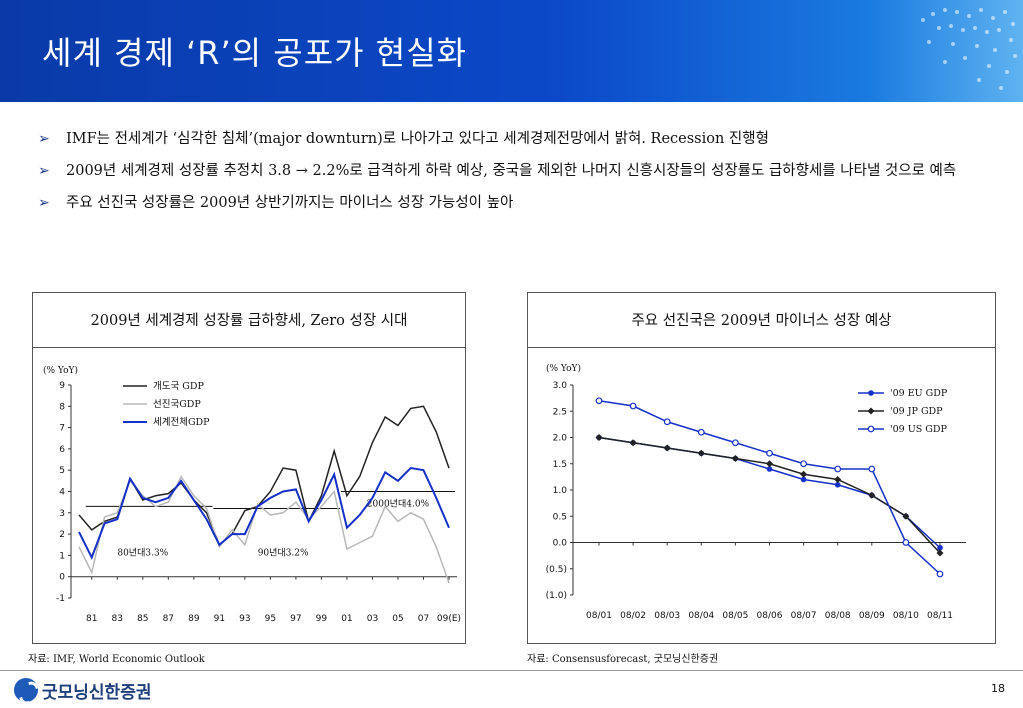 This screenshot has height=708, width=1023. I want to click on page-title: 세계 경제 ‘R’의 공포가 현실화, so click(255, 53).